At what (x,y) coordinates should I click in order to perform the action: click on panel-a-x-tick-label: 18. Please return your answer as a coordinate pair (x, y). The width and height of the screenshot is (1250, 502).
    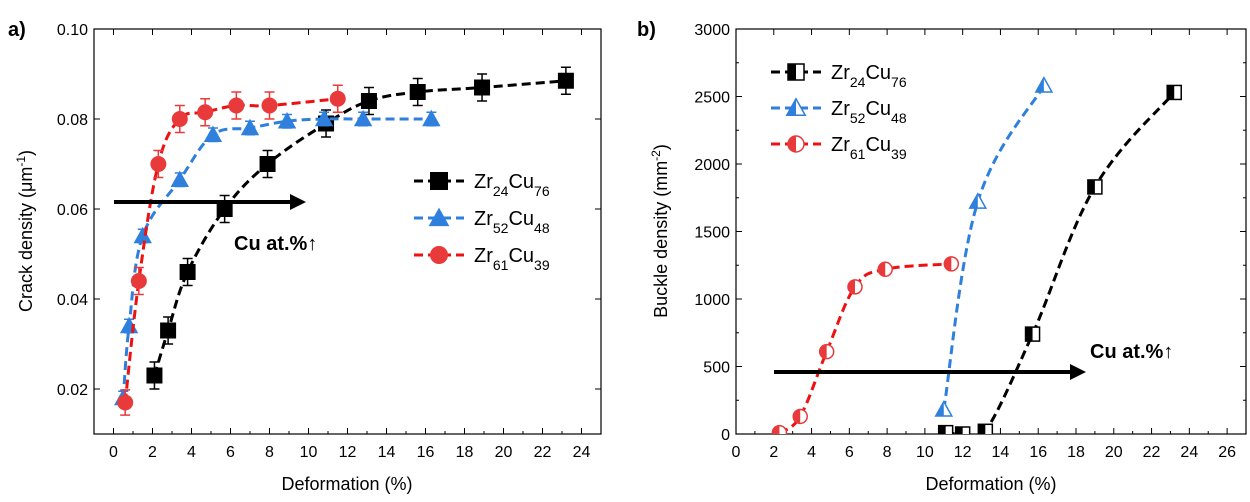
    Looking at the image, I should click on (465, 452).